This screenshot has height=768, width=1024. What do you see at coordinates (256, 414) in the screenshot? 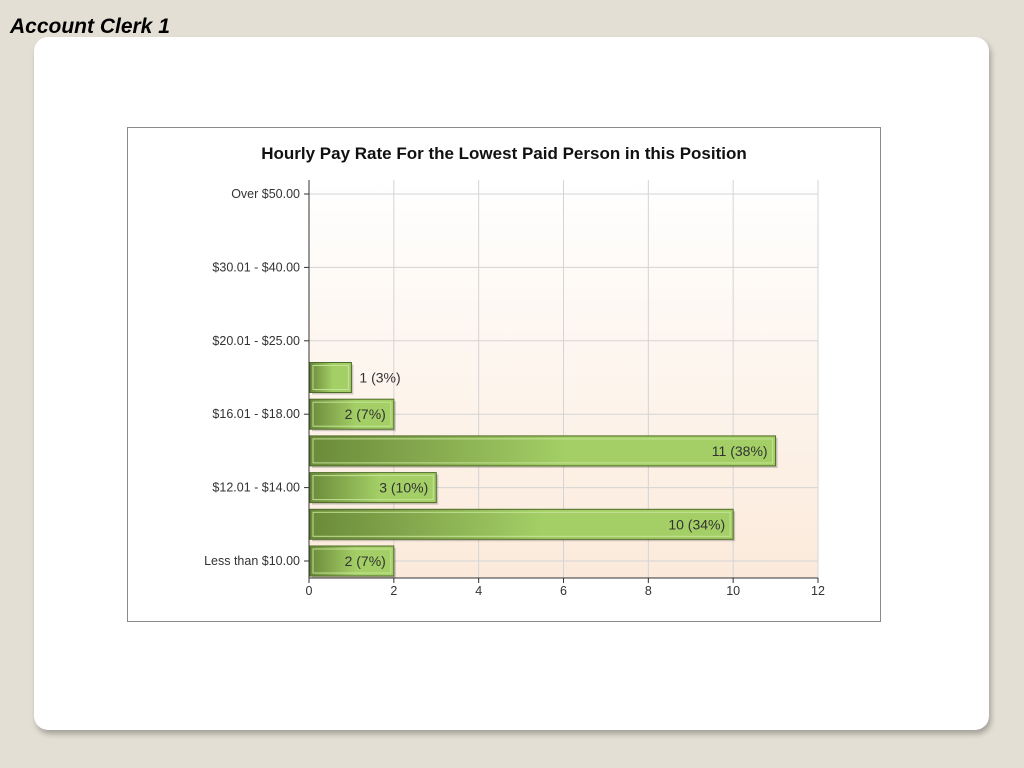
I see `y-category-label: $16.01 - $18.00` at bounding box center [256, 414].